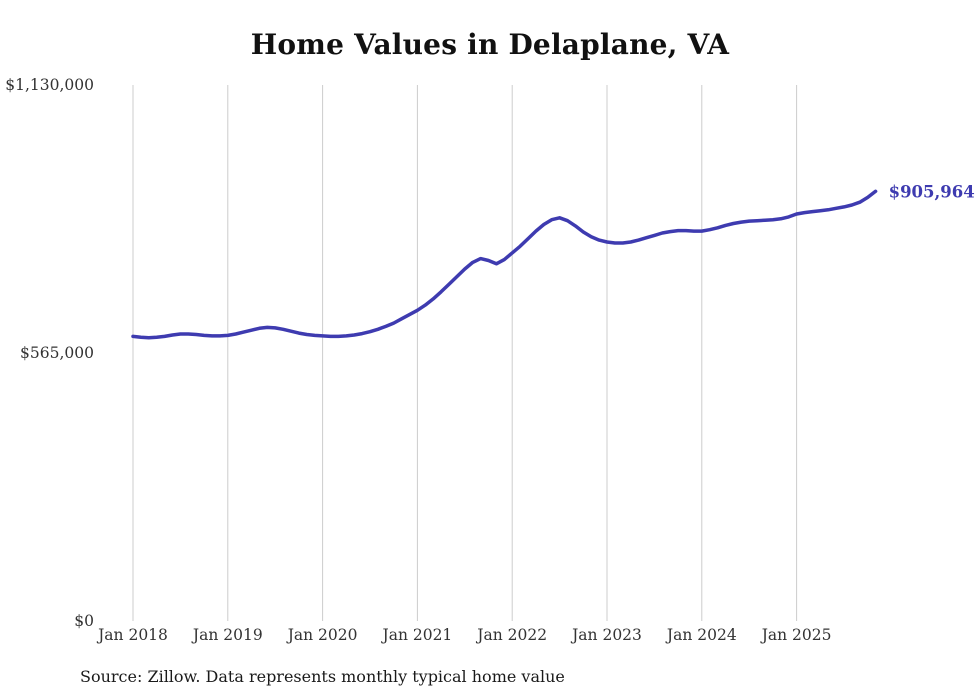 This screenshot has height=699, width=980. What do you see at coordinates (416, 635) in the screenshot?
I see `x-axis-tick-label: Jan 2021` at bounding box center [416, 635].